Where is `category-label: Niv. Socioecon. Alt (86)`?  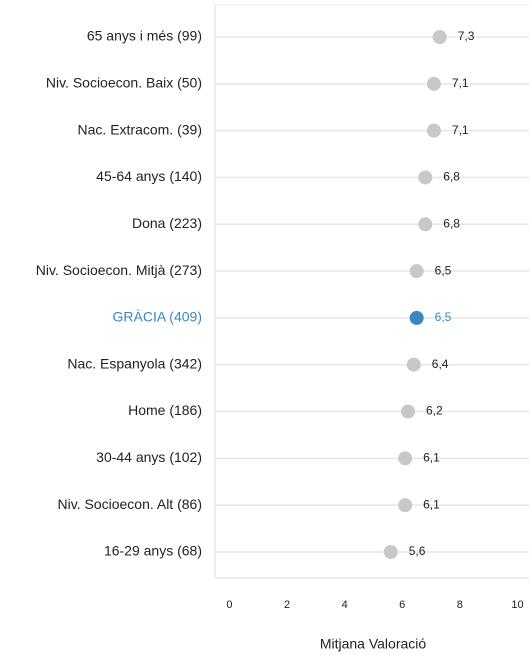 category-label: Niv. Socioecon. Alt (86) is located at coordinates (130, 504).